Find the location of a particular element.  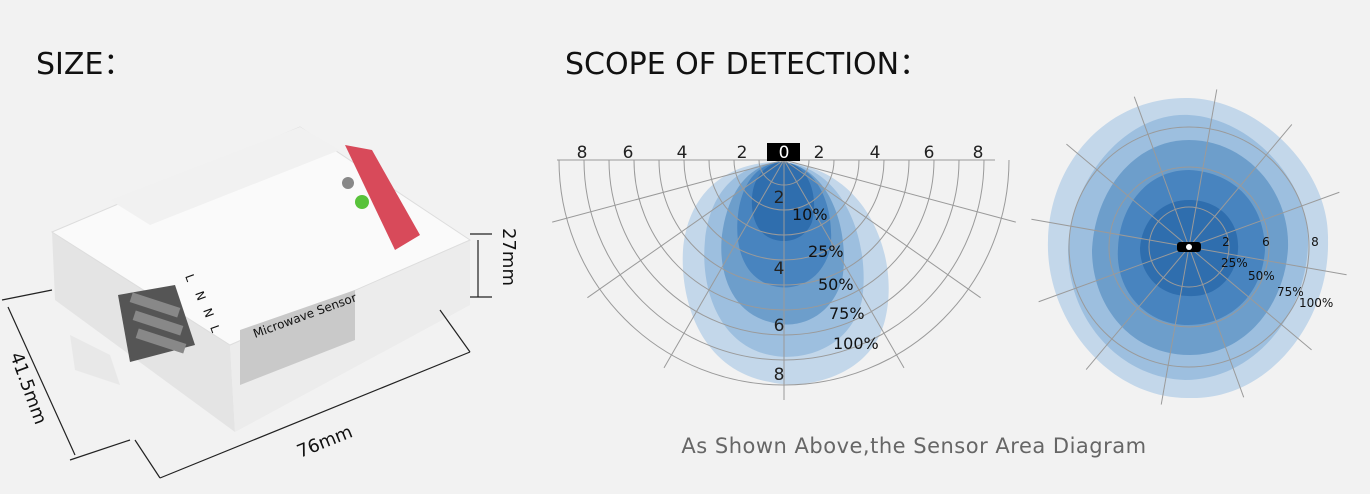

side-view-scale: 8 6 4 2 0 2 4 6 8 2 4 6 8 10% 25% 50% 75% 100% is located at coordinates (780, 264).